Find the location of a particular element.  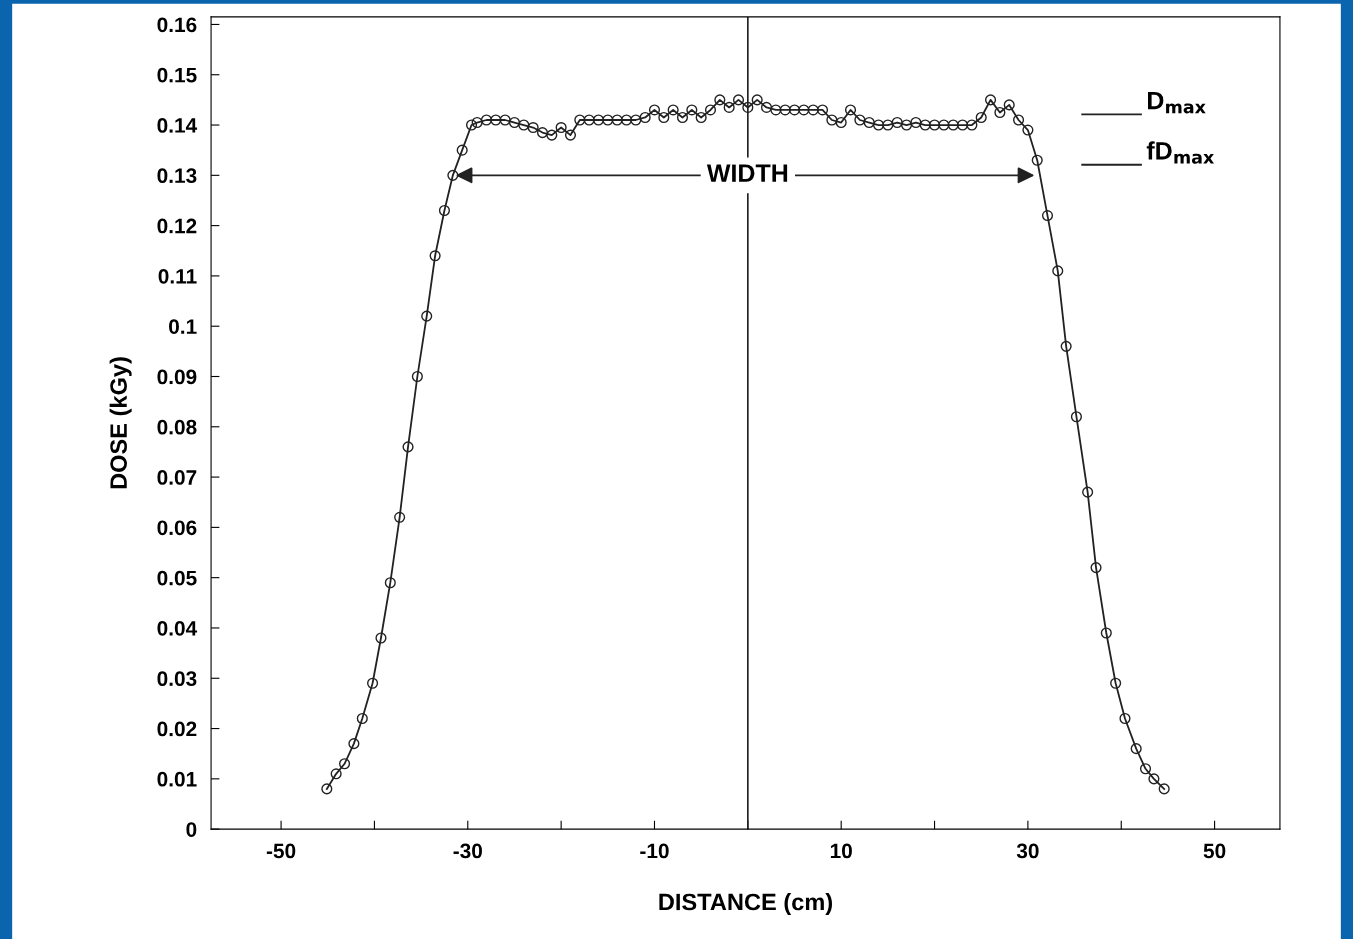

y-tick-label: 0.1 is located at coordinates (183, 326).